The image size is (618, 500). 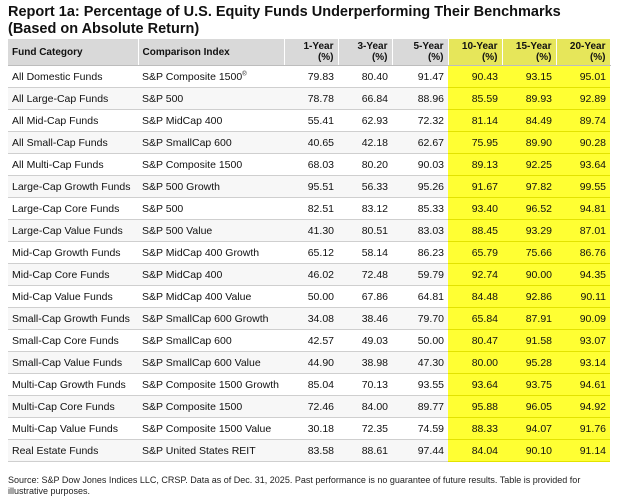 What do you see at coordinates (311, 406) in the screenshot?
I see `value-1-year: 72.46` at bounding box center [311, 406].